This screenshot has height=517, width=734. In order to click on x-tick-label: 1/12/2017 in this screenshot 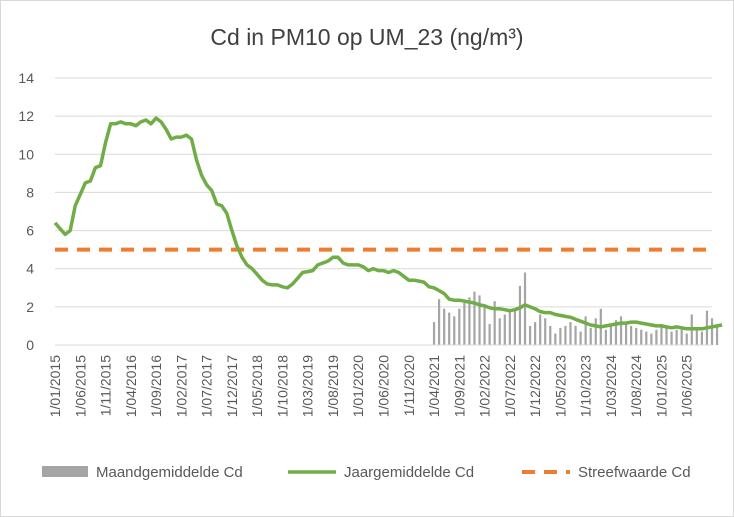, I will do `click(232, 386)`.